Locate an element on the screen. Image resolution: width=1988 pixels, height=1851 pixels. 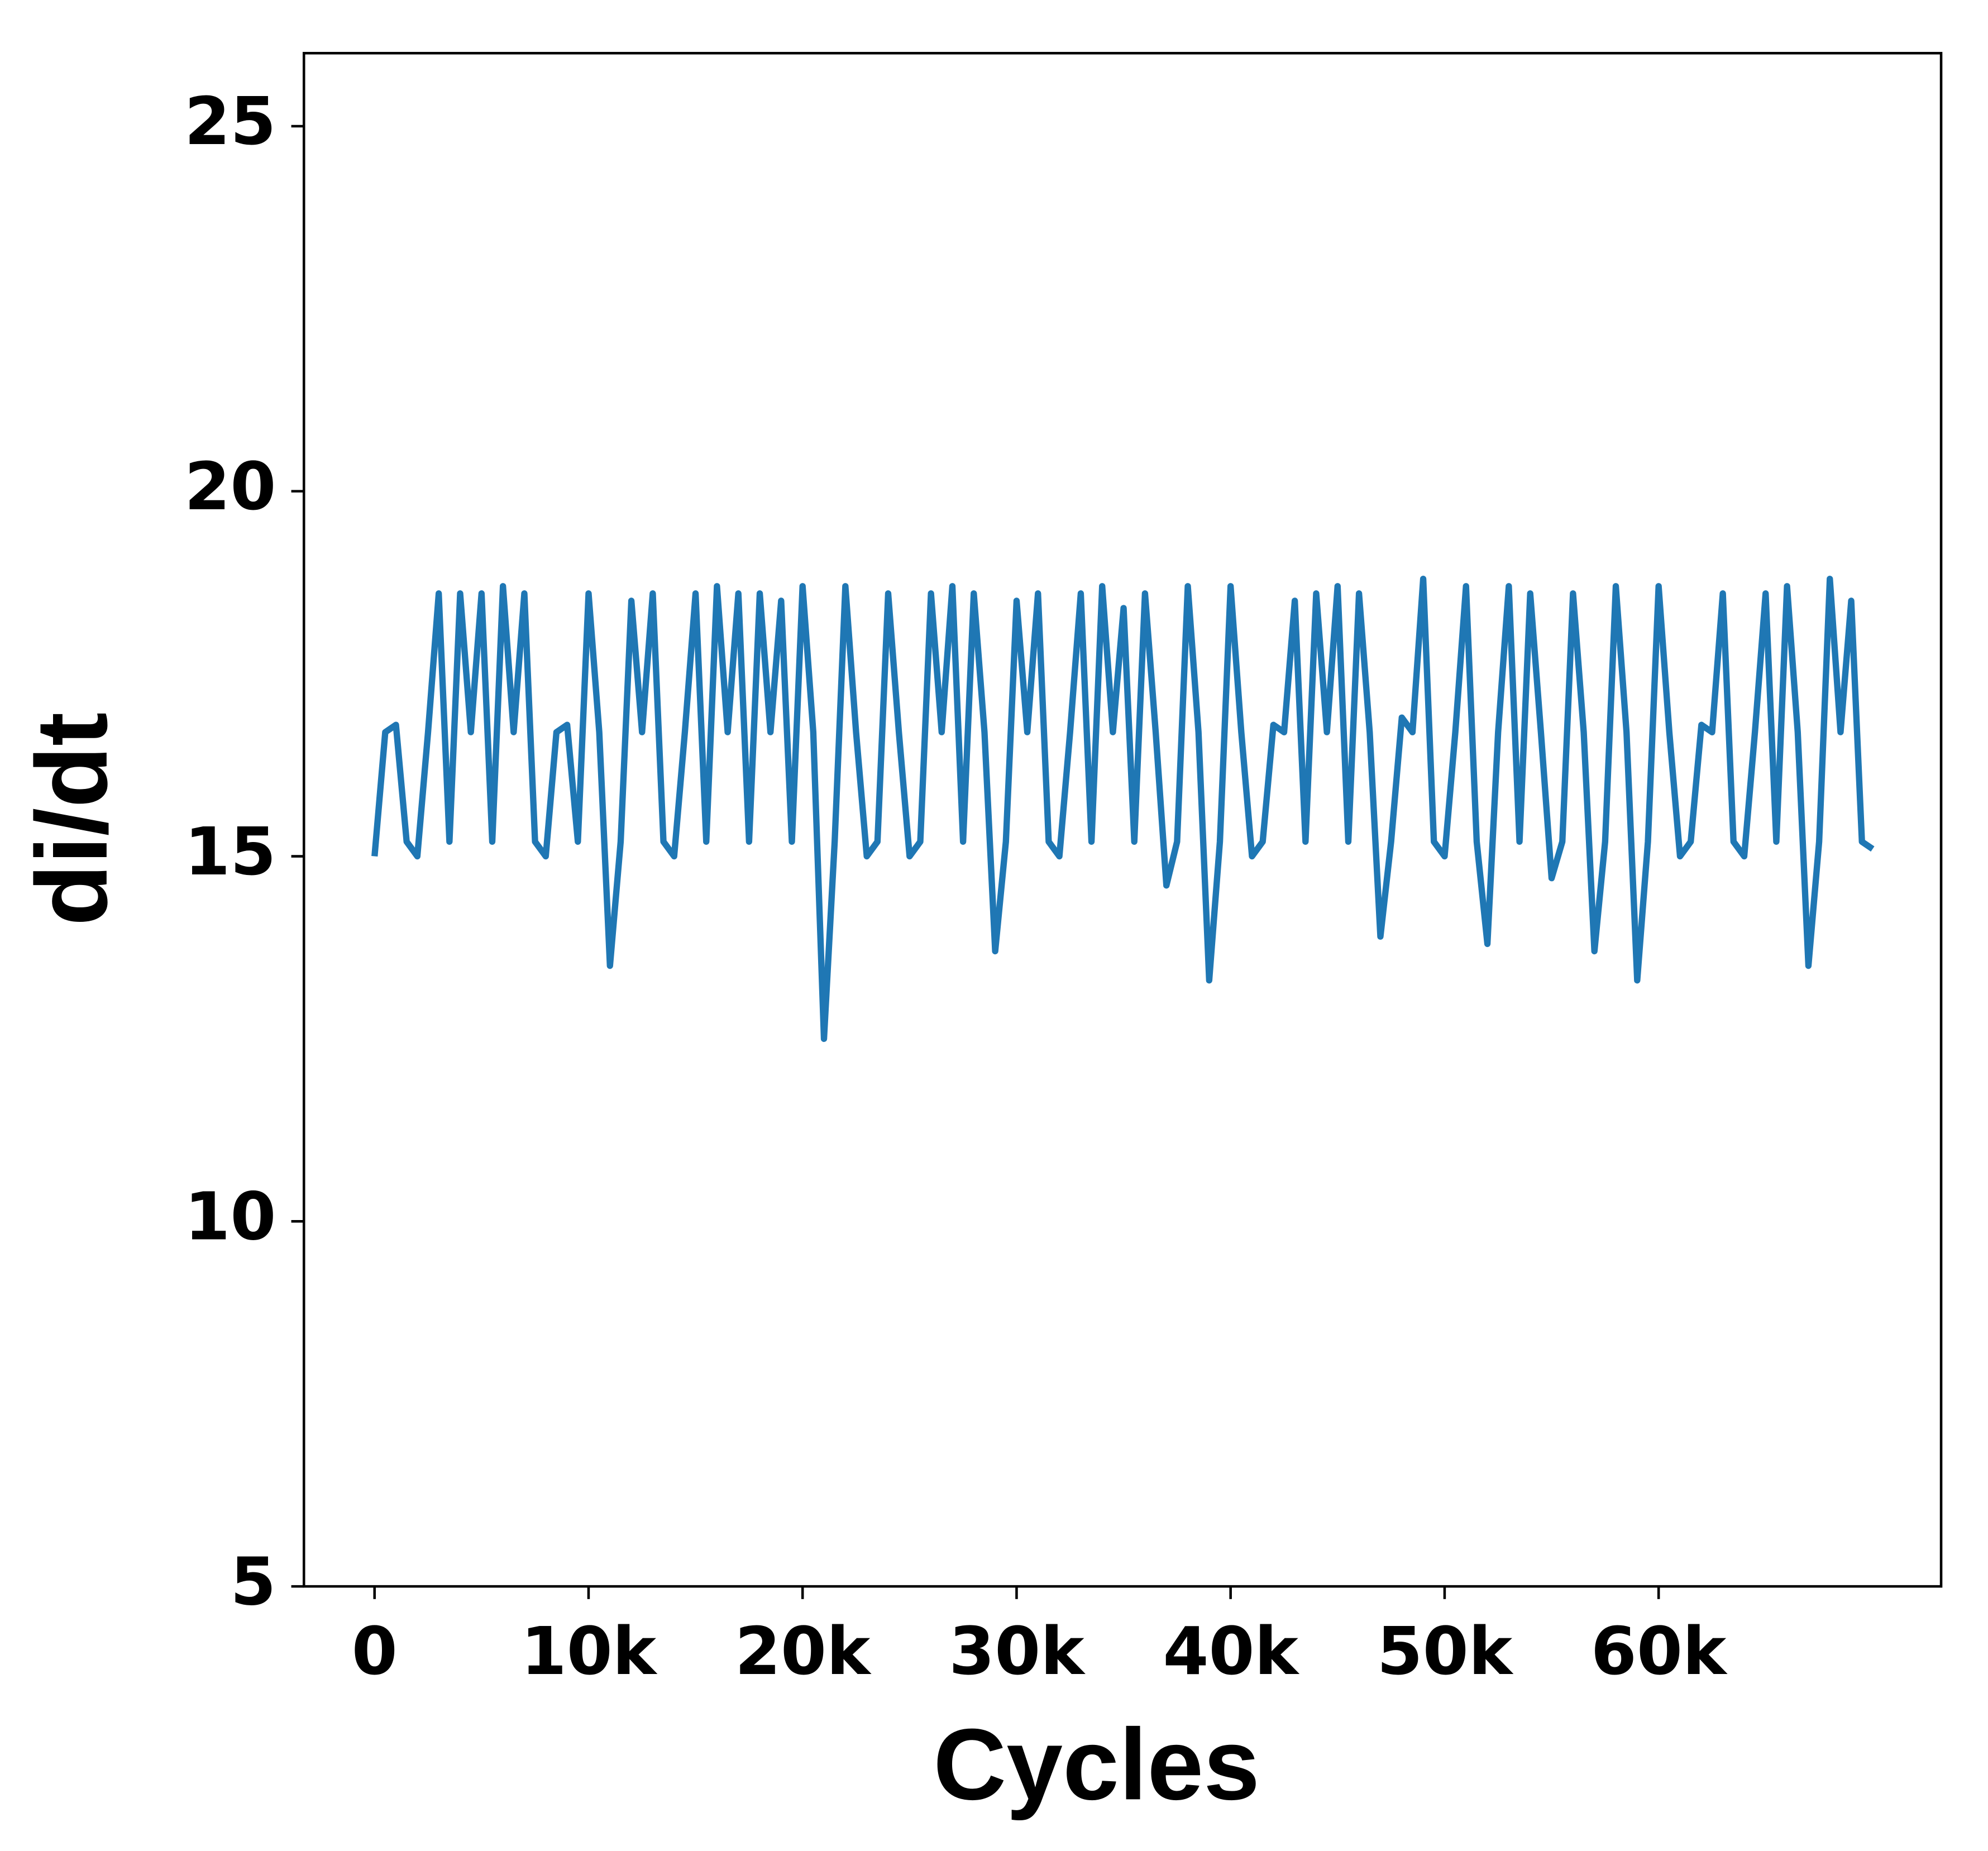
y-axis-label: di/dt is located at coordinates (72, 819).